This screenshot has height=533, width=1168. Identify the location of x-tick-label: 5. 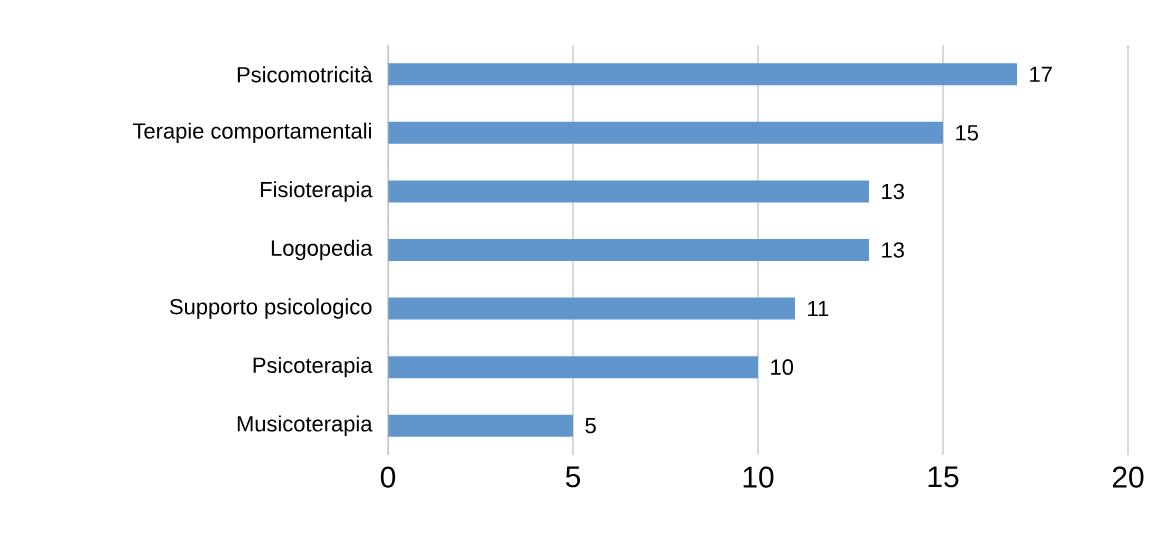
(573, 477).